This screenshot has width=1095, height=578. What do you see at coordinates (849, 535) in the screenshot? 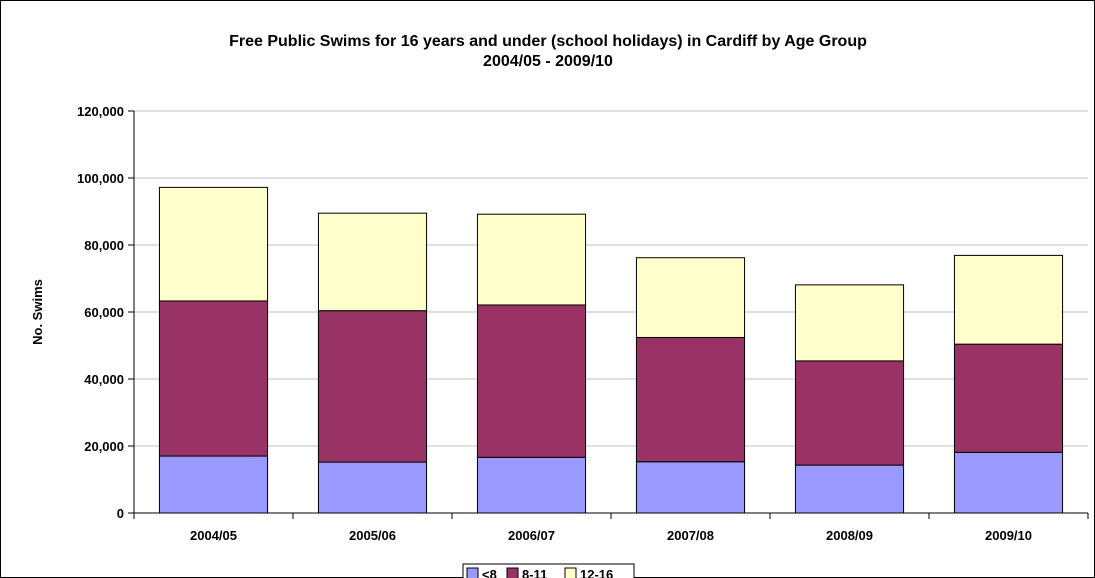
I see `x-tick-label: 2008/09` at bounding box center [849, 535].